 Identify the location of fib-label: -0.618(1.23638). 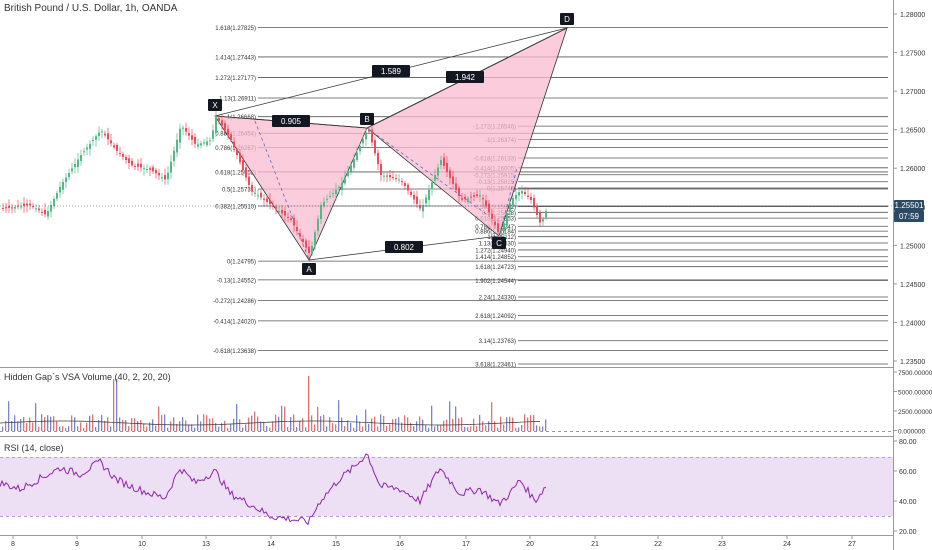
(234, 352).